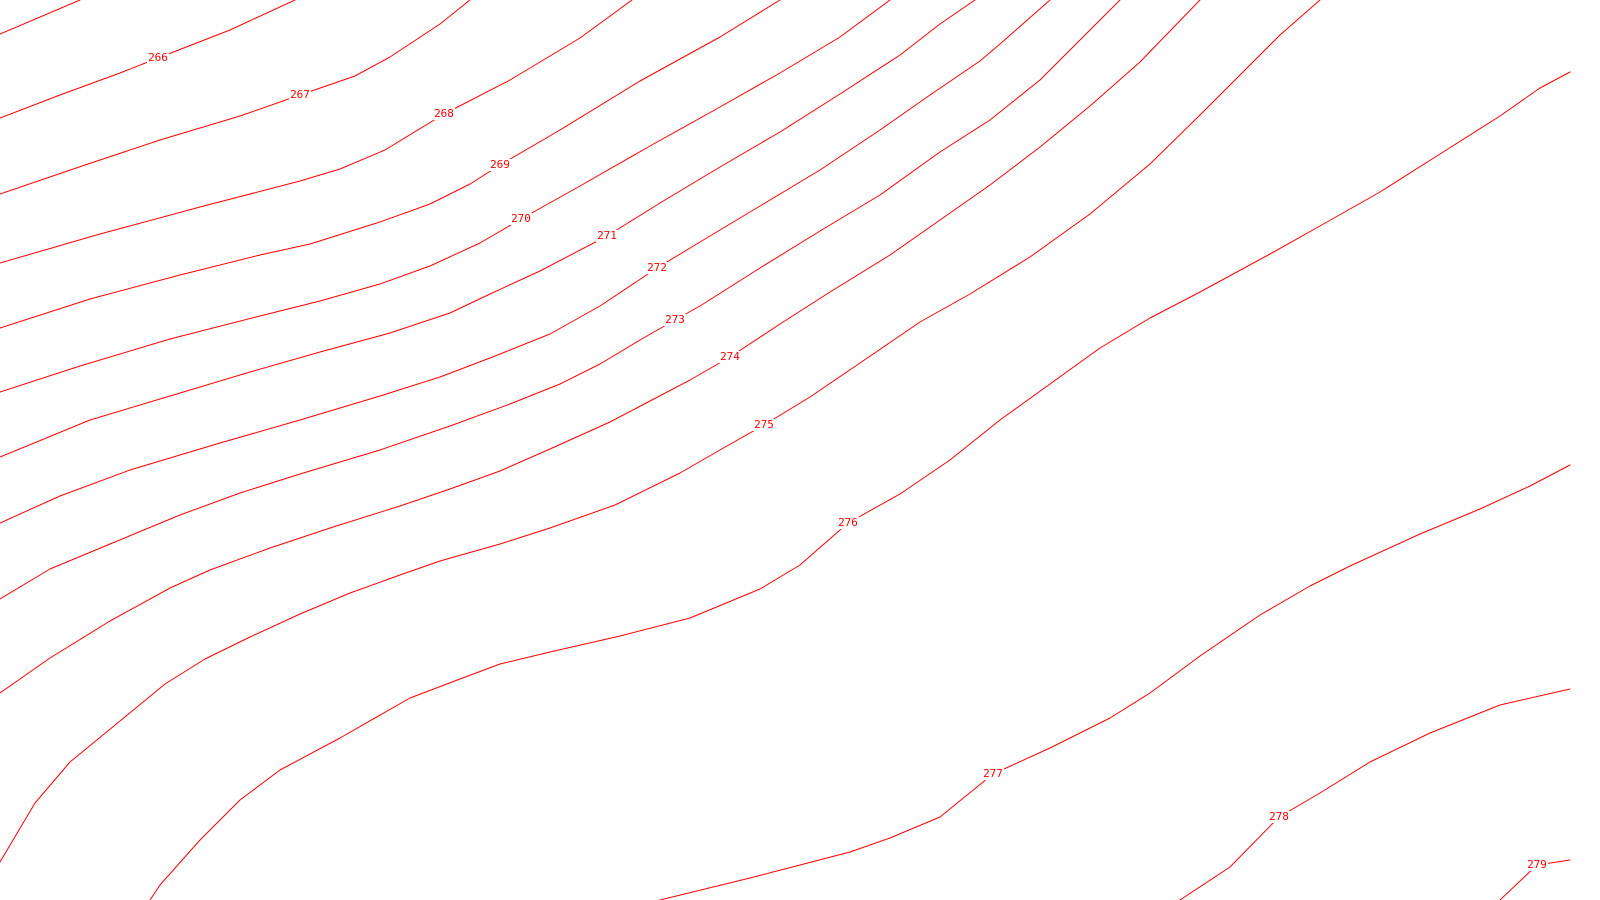  I want to click on contour-label-276: 276, so click(848, 522).